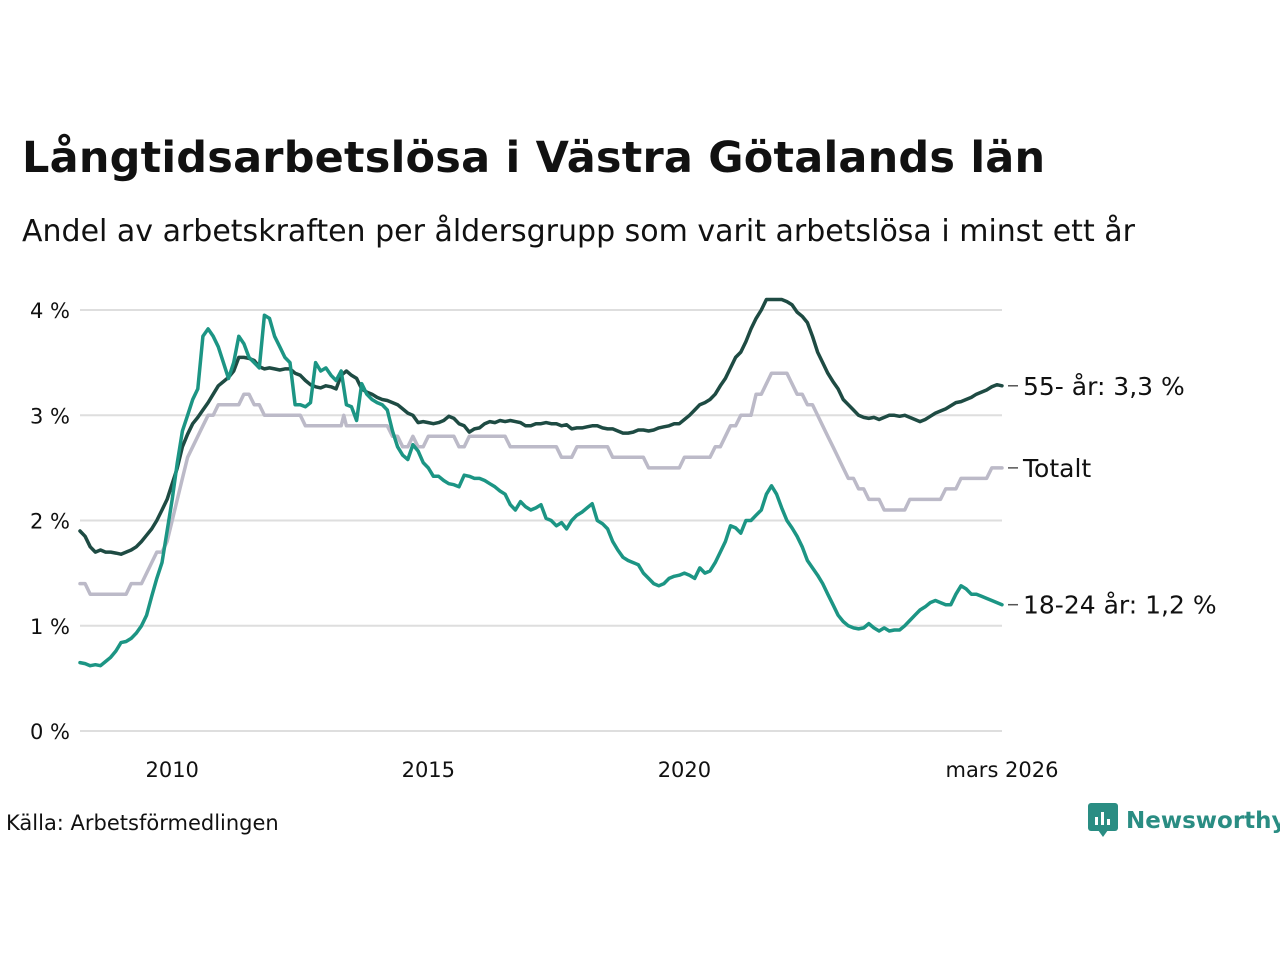 This screenshot has width=1280, height=960. Describe the element at coordinates (50, 416) in the screenshot. I see `y-tick-label: 3 %` at that location.